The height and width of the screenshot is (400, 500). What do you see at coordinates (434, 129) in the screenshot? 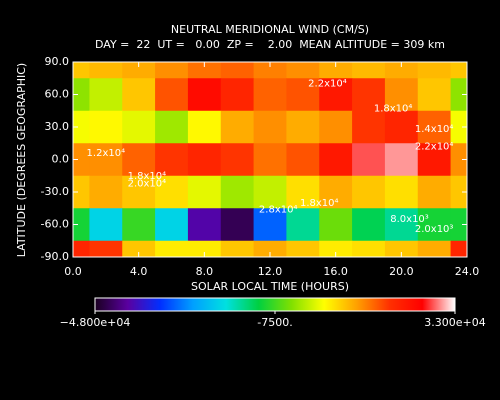
I see `contour-label: 1.4x10⁴` at bounding box center [434, 129].